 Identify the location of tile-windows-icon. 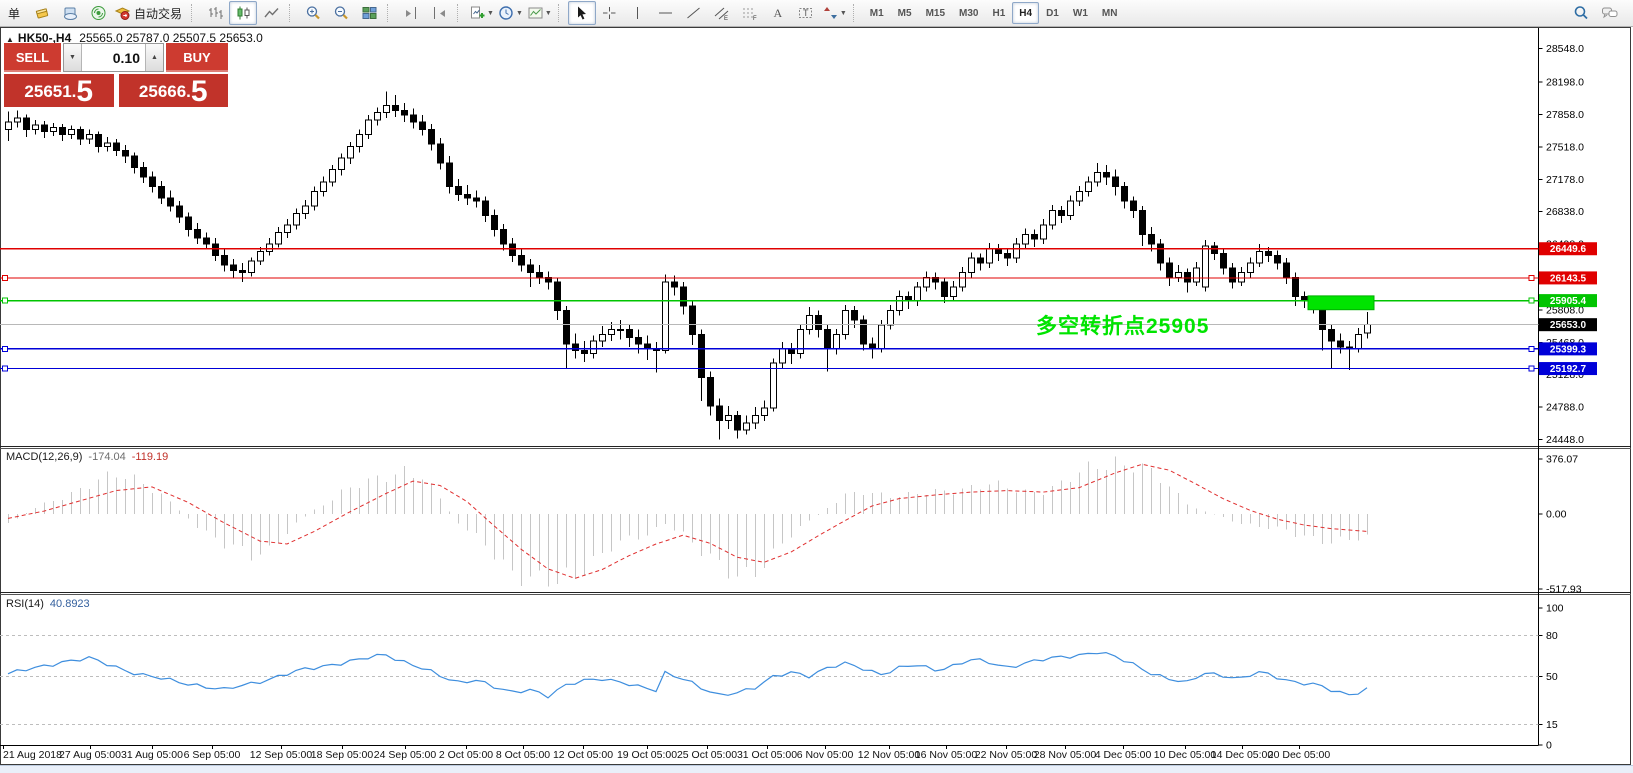
(369, 13).